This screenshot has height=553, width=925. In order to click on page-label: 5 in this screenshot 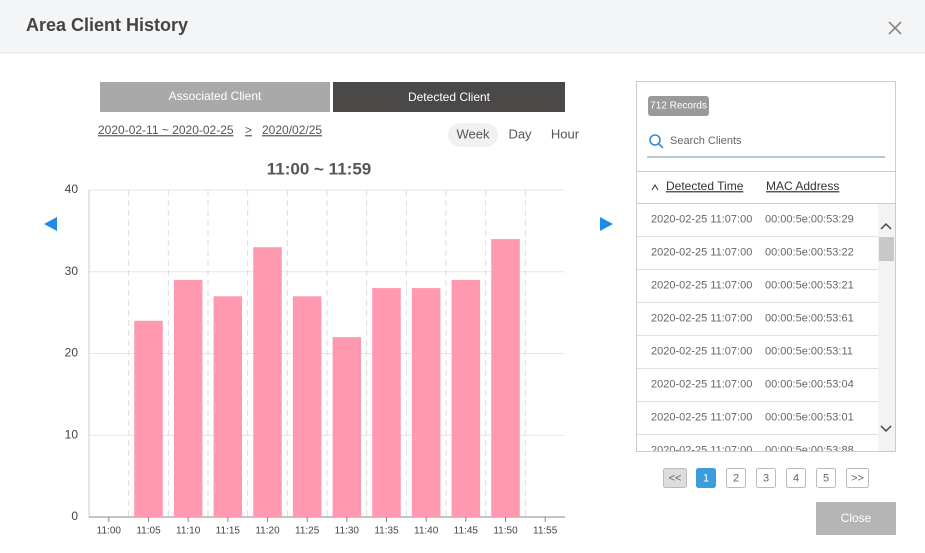, I will do `click(826, 478)`.